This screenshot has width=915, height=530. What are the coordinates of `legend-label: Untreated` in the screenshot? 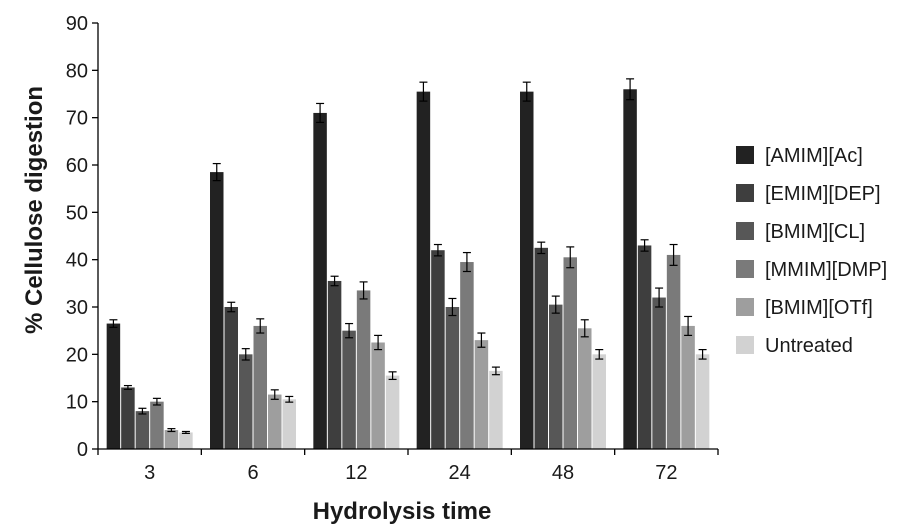 It's located at (809, 346).